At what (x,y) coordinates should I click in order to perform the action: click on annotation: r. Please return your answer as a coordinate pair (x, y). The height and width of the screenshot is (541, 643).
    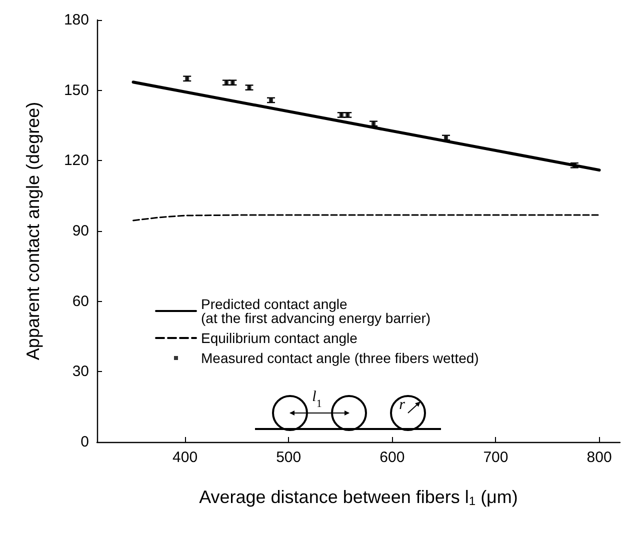
    Looking at the image, I should click on (402, 405).